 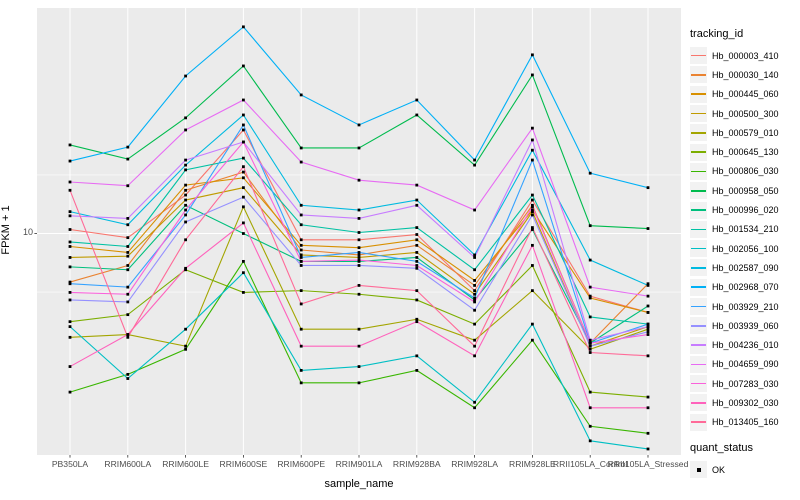 What do you see at coordinates (745, 267) in the screenshot?
I see `legend-item-label: Hb_002587_090` at bounding box center [745, 267].